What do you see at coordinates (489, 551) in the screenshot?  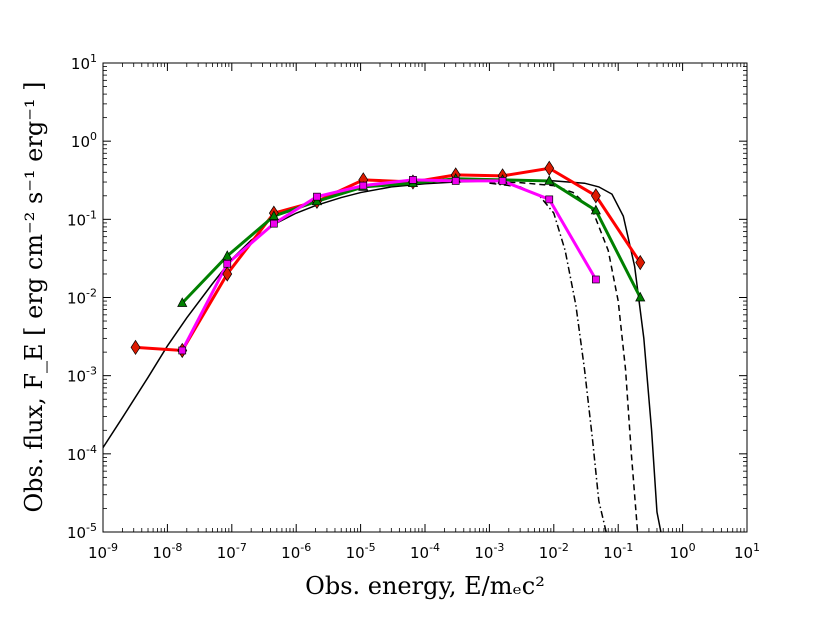 I see `x-tick-label: 10⁻³` at bounding box center [489, 551].